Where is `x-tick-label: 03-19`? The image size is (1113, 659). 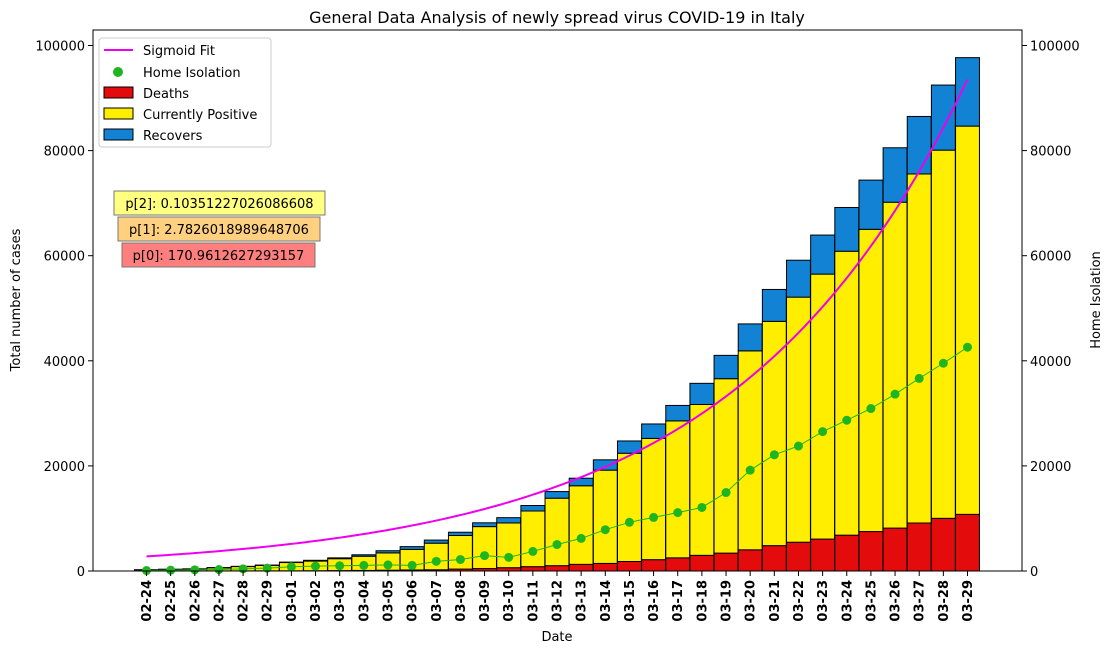 x-tick-label: 03-19 is located at coordinates (727, 601).